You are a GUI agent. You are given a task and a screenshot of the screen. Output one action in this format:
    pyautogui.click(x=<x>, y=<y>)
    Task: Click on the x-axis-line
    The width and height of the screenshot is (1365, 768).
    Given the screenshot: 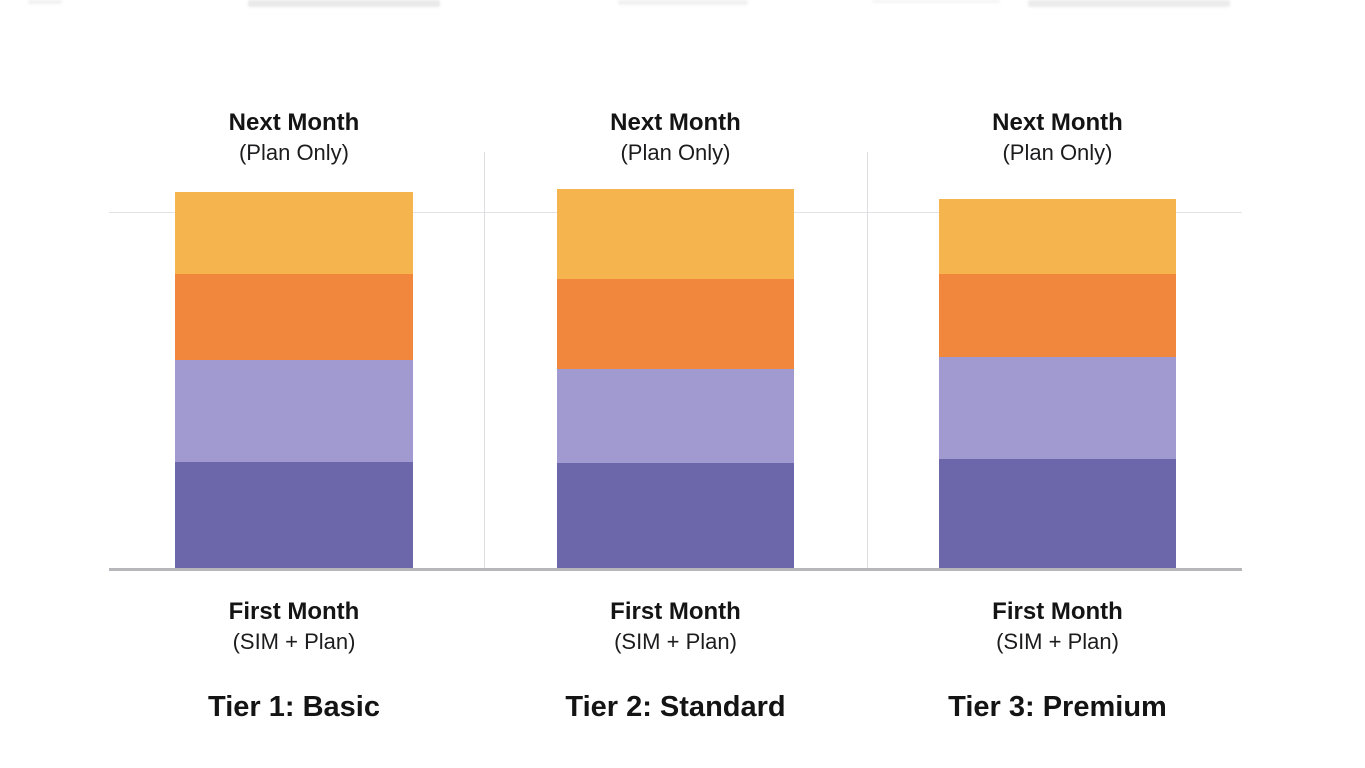 What is the action you would take?
    pyautogui.click(x=675, y=569)
    